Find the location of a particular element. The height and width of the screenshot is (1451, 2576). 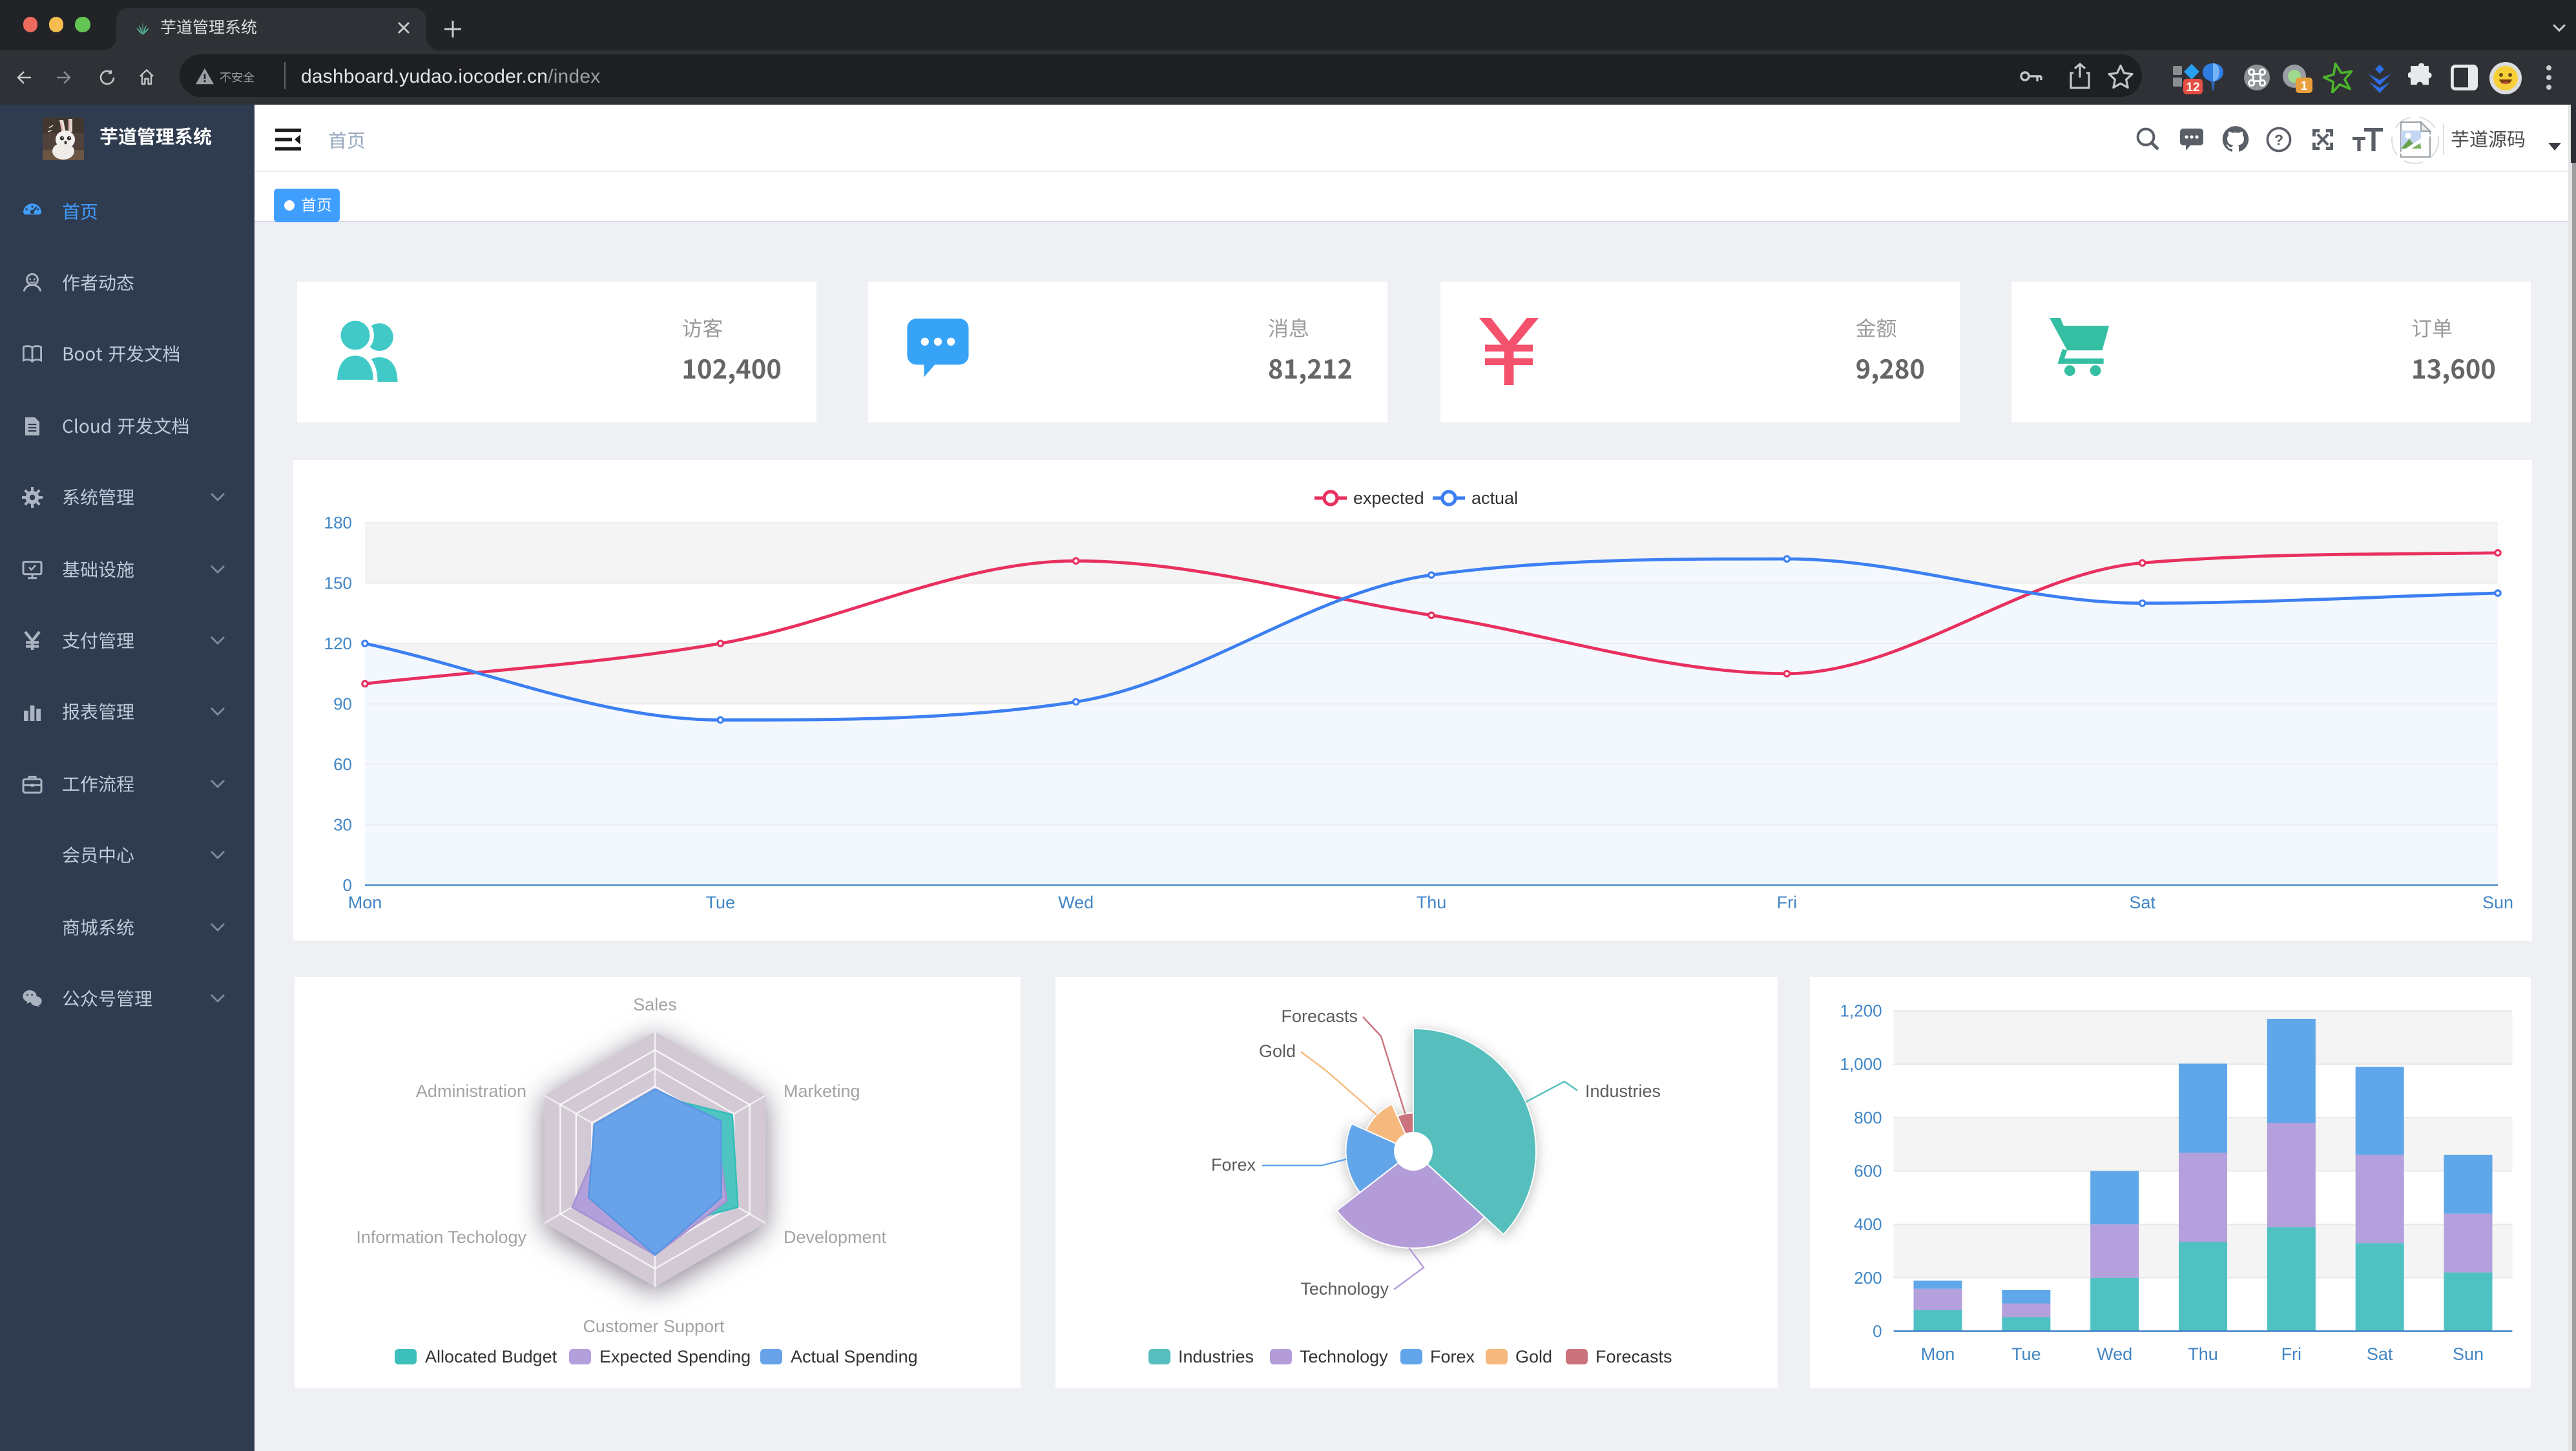

svg-text: 1,200 is located at coordinates (1861, 1011).